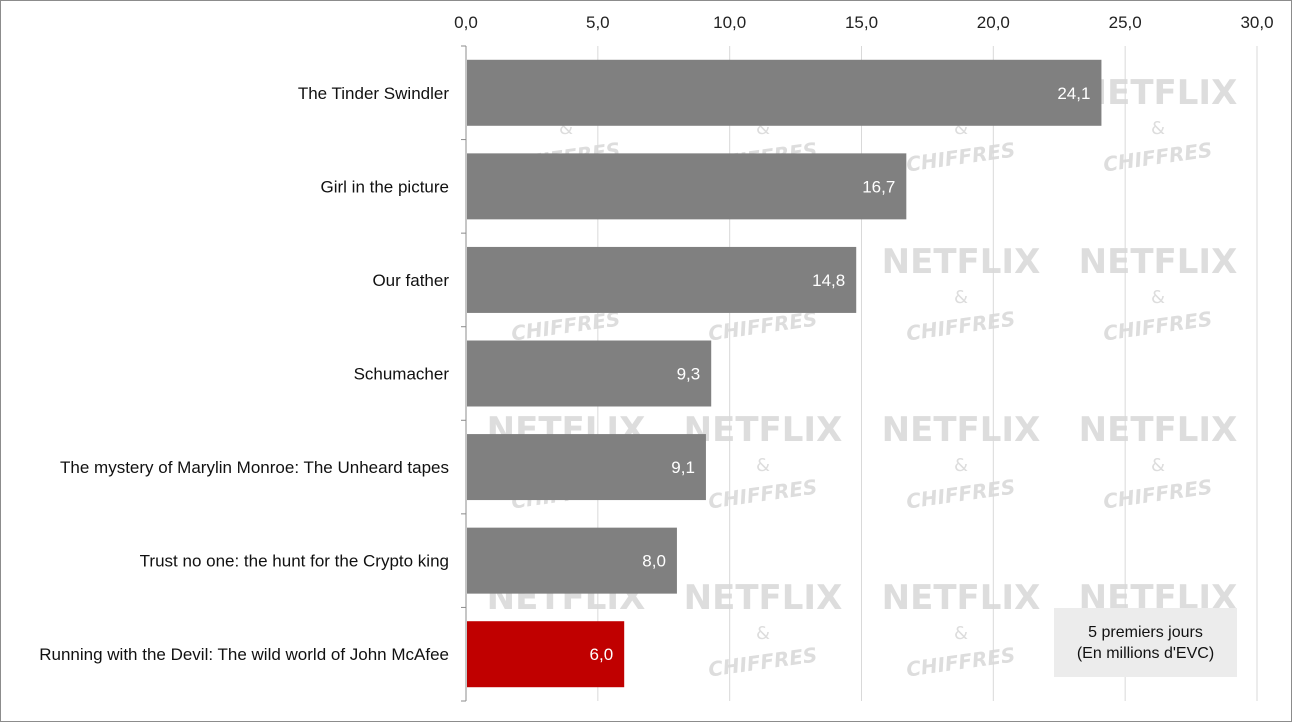  What do you see at coordinates (598, 22) in the screenshot?
I see `x-tick-label: 5,0` at bounding box center [598, 22].